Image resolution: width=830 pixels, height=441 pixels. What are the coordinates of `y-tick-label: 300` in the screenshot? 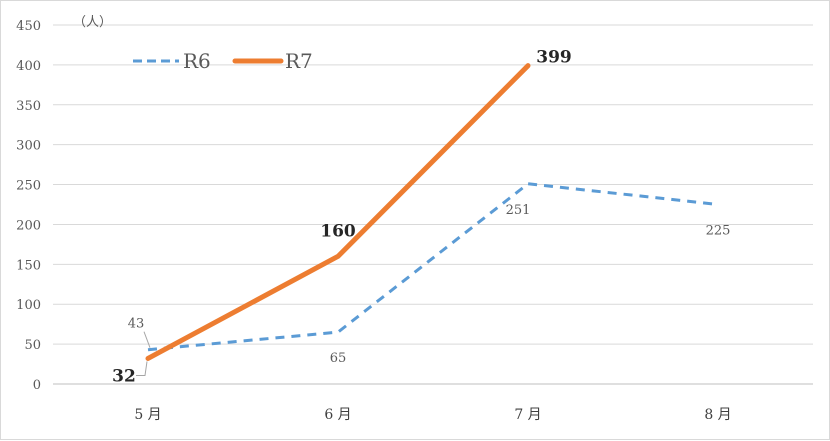 It's located at (28, 146).